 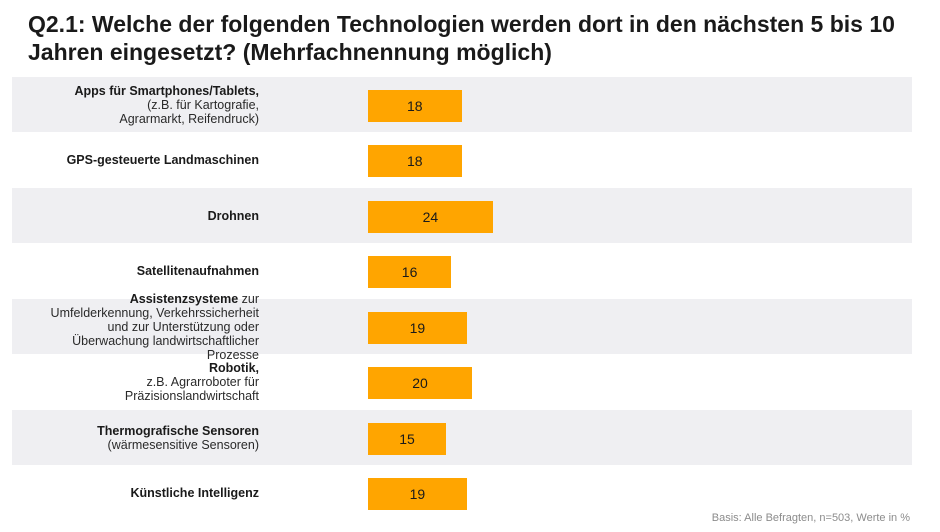 I want to click on category-label: Drohnen, so click(x=135, y=215).